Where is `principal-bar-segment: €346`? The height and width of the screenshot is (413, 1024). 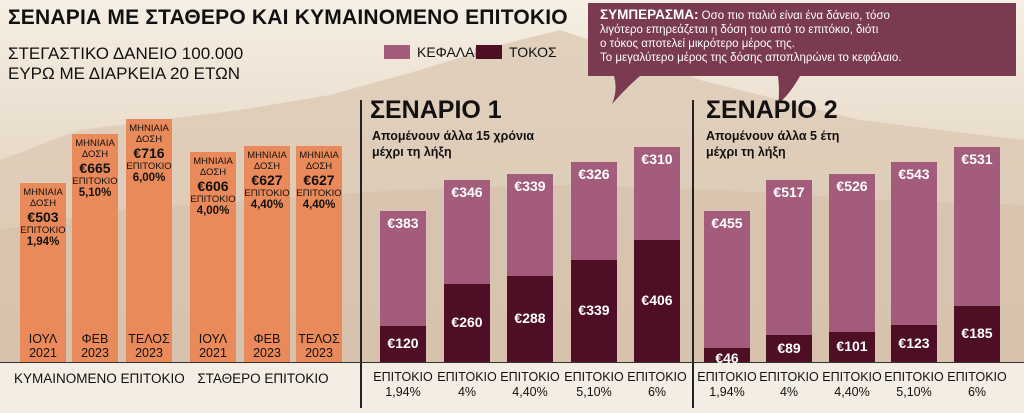
principal-bar-segment: €346 is located at coordinates (467, 232).